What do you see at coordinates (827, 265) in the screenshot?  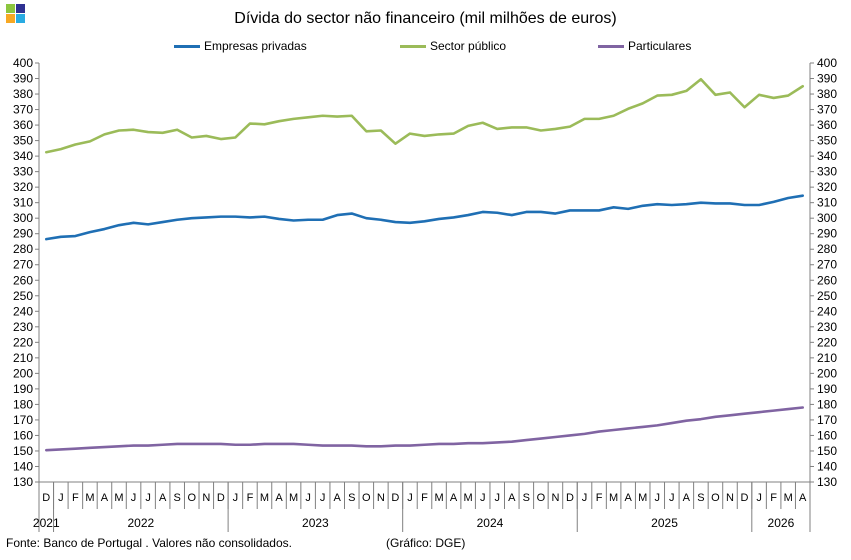 I see `y-tick-label-right: 270` at bounding box center [827, 265].